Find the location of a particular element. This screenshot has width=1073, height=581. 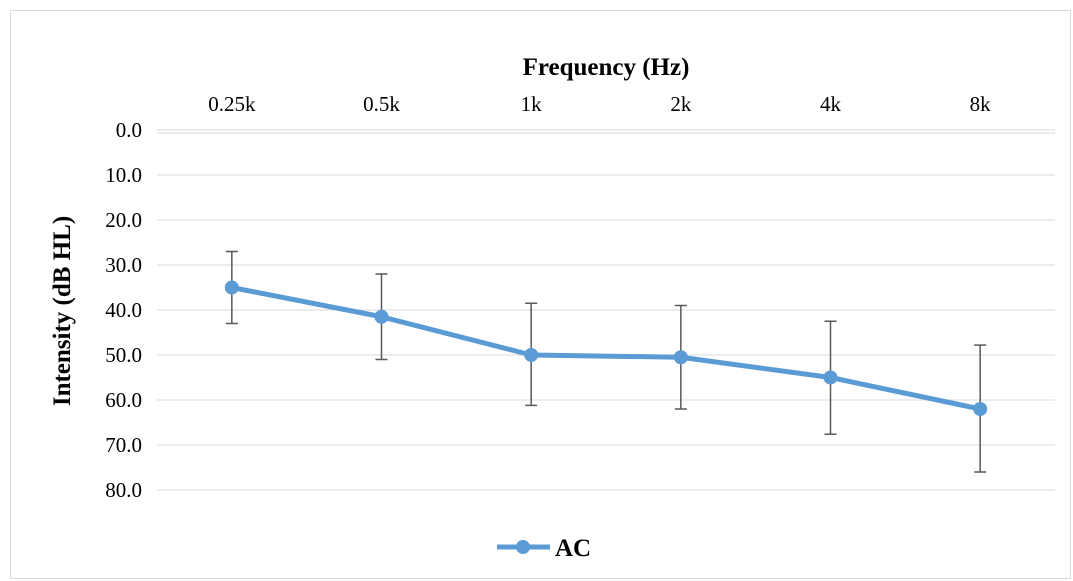

y-tick-label: 80.0 is located at coordinates (123, 490).